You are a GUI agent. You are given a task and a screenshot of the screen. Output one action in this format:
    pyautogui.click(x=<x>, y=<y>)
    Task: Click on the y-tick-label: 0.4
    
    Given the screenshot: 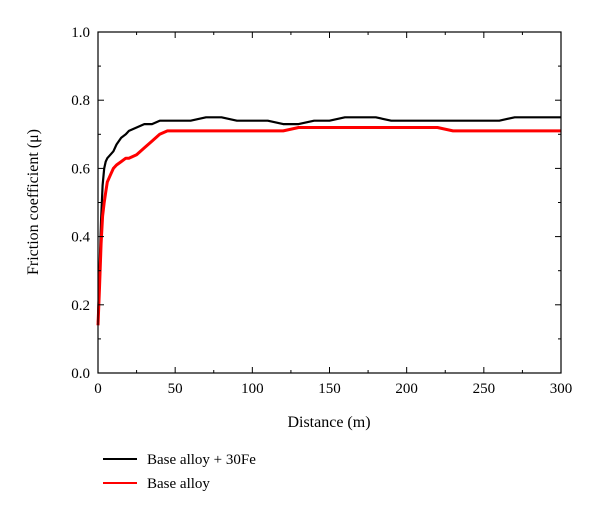 What is the action you would take?
    pyautogui.click(x=80, y=238)
    